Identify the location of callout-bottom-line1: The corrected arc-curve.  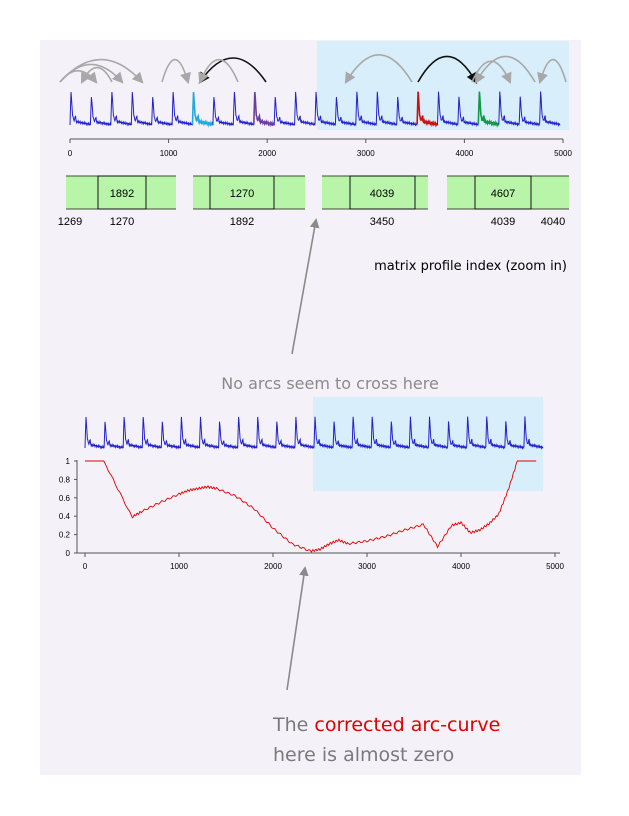
(386, 725).